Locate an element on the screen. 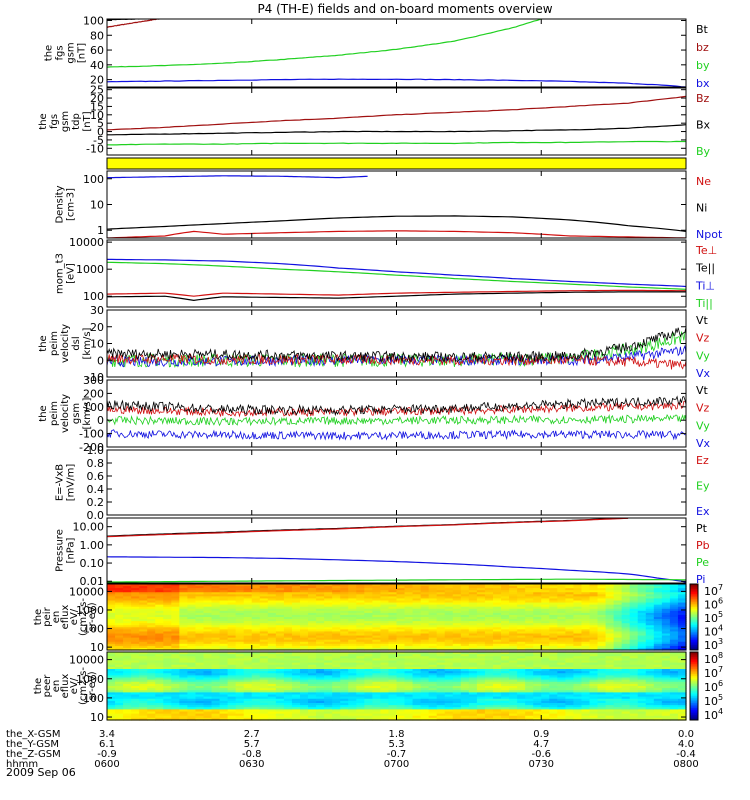 Image resolution: width=750 pixels, height=800 pixels. pressure-ylabel: Pressure is located at coordinates (60, 550).